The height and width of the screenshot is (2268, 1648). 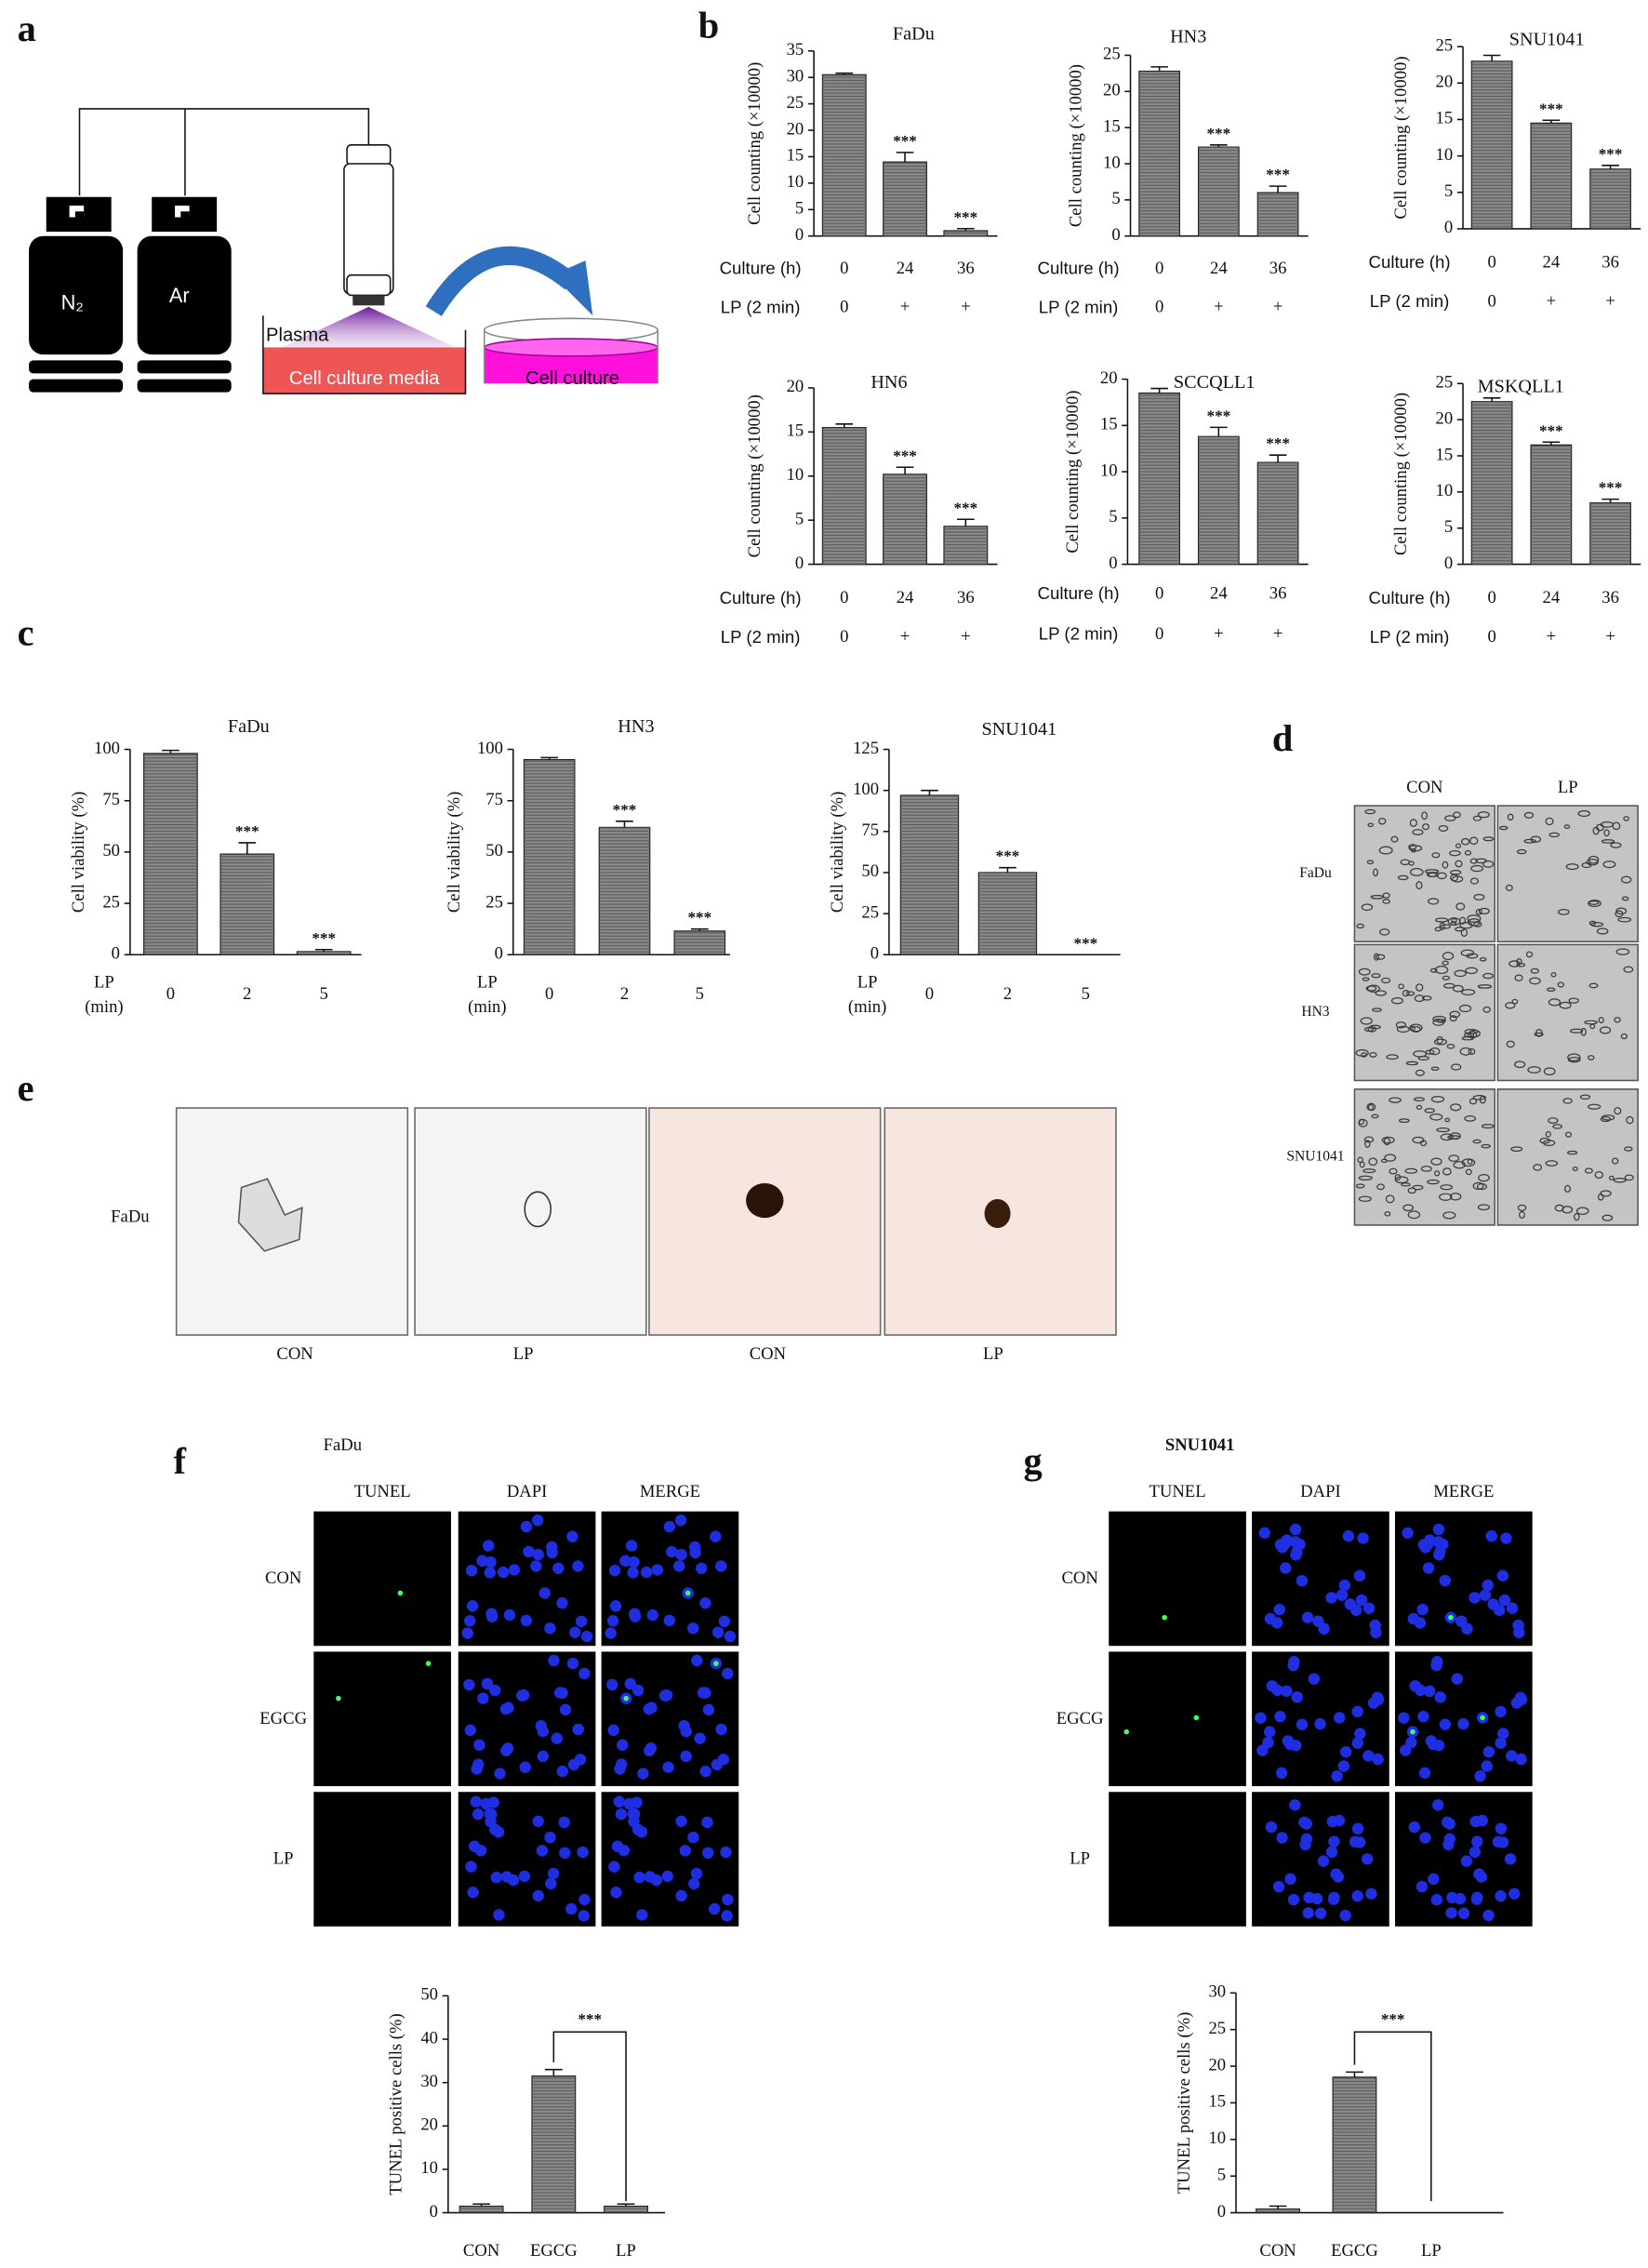 What do you see at coordinates (626, 2251) in the screenshot?
I see `x-tick-label: LP` at bounding box center [626, 2251].